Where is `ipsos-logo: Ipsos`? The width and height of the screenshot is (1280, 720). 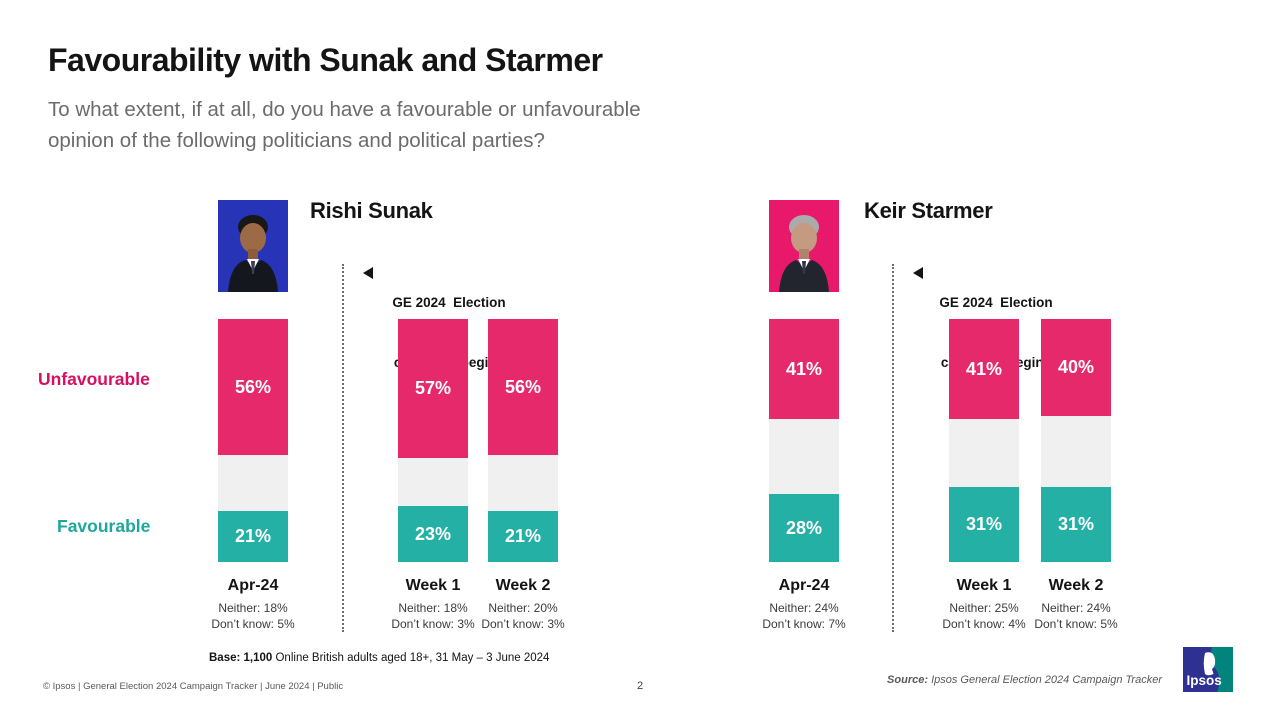
ipsos-logo: Ipsos is located at coordinates (1208, 669).